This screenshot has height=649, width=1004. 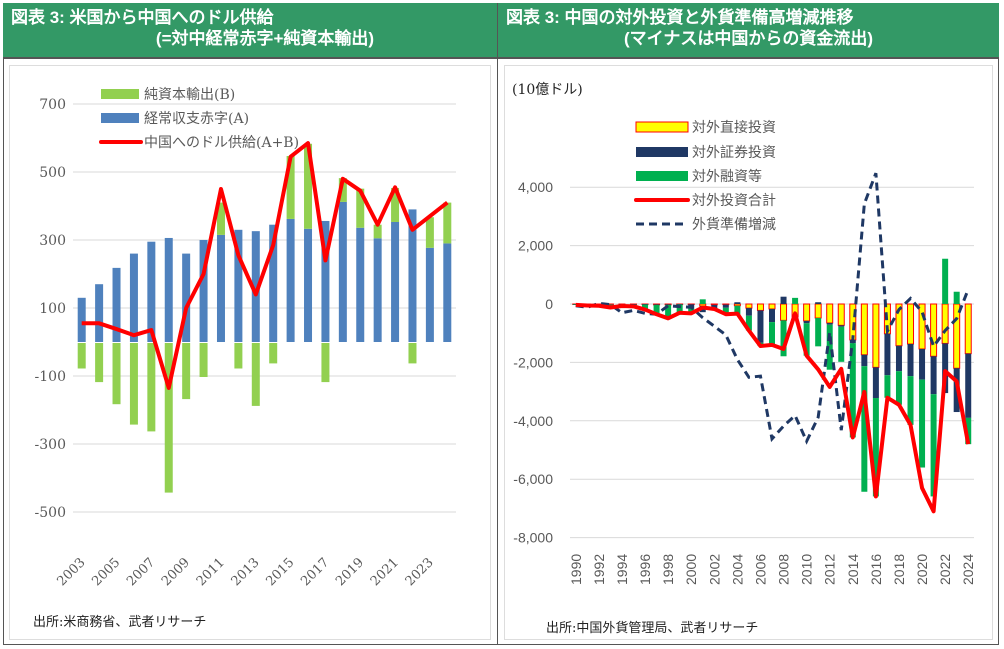 I want to click on y-tick-label: -8,000, so click(x=533, y=538).